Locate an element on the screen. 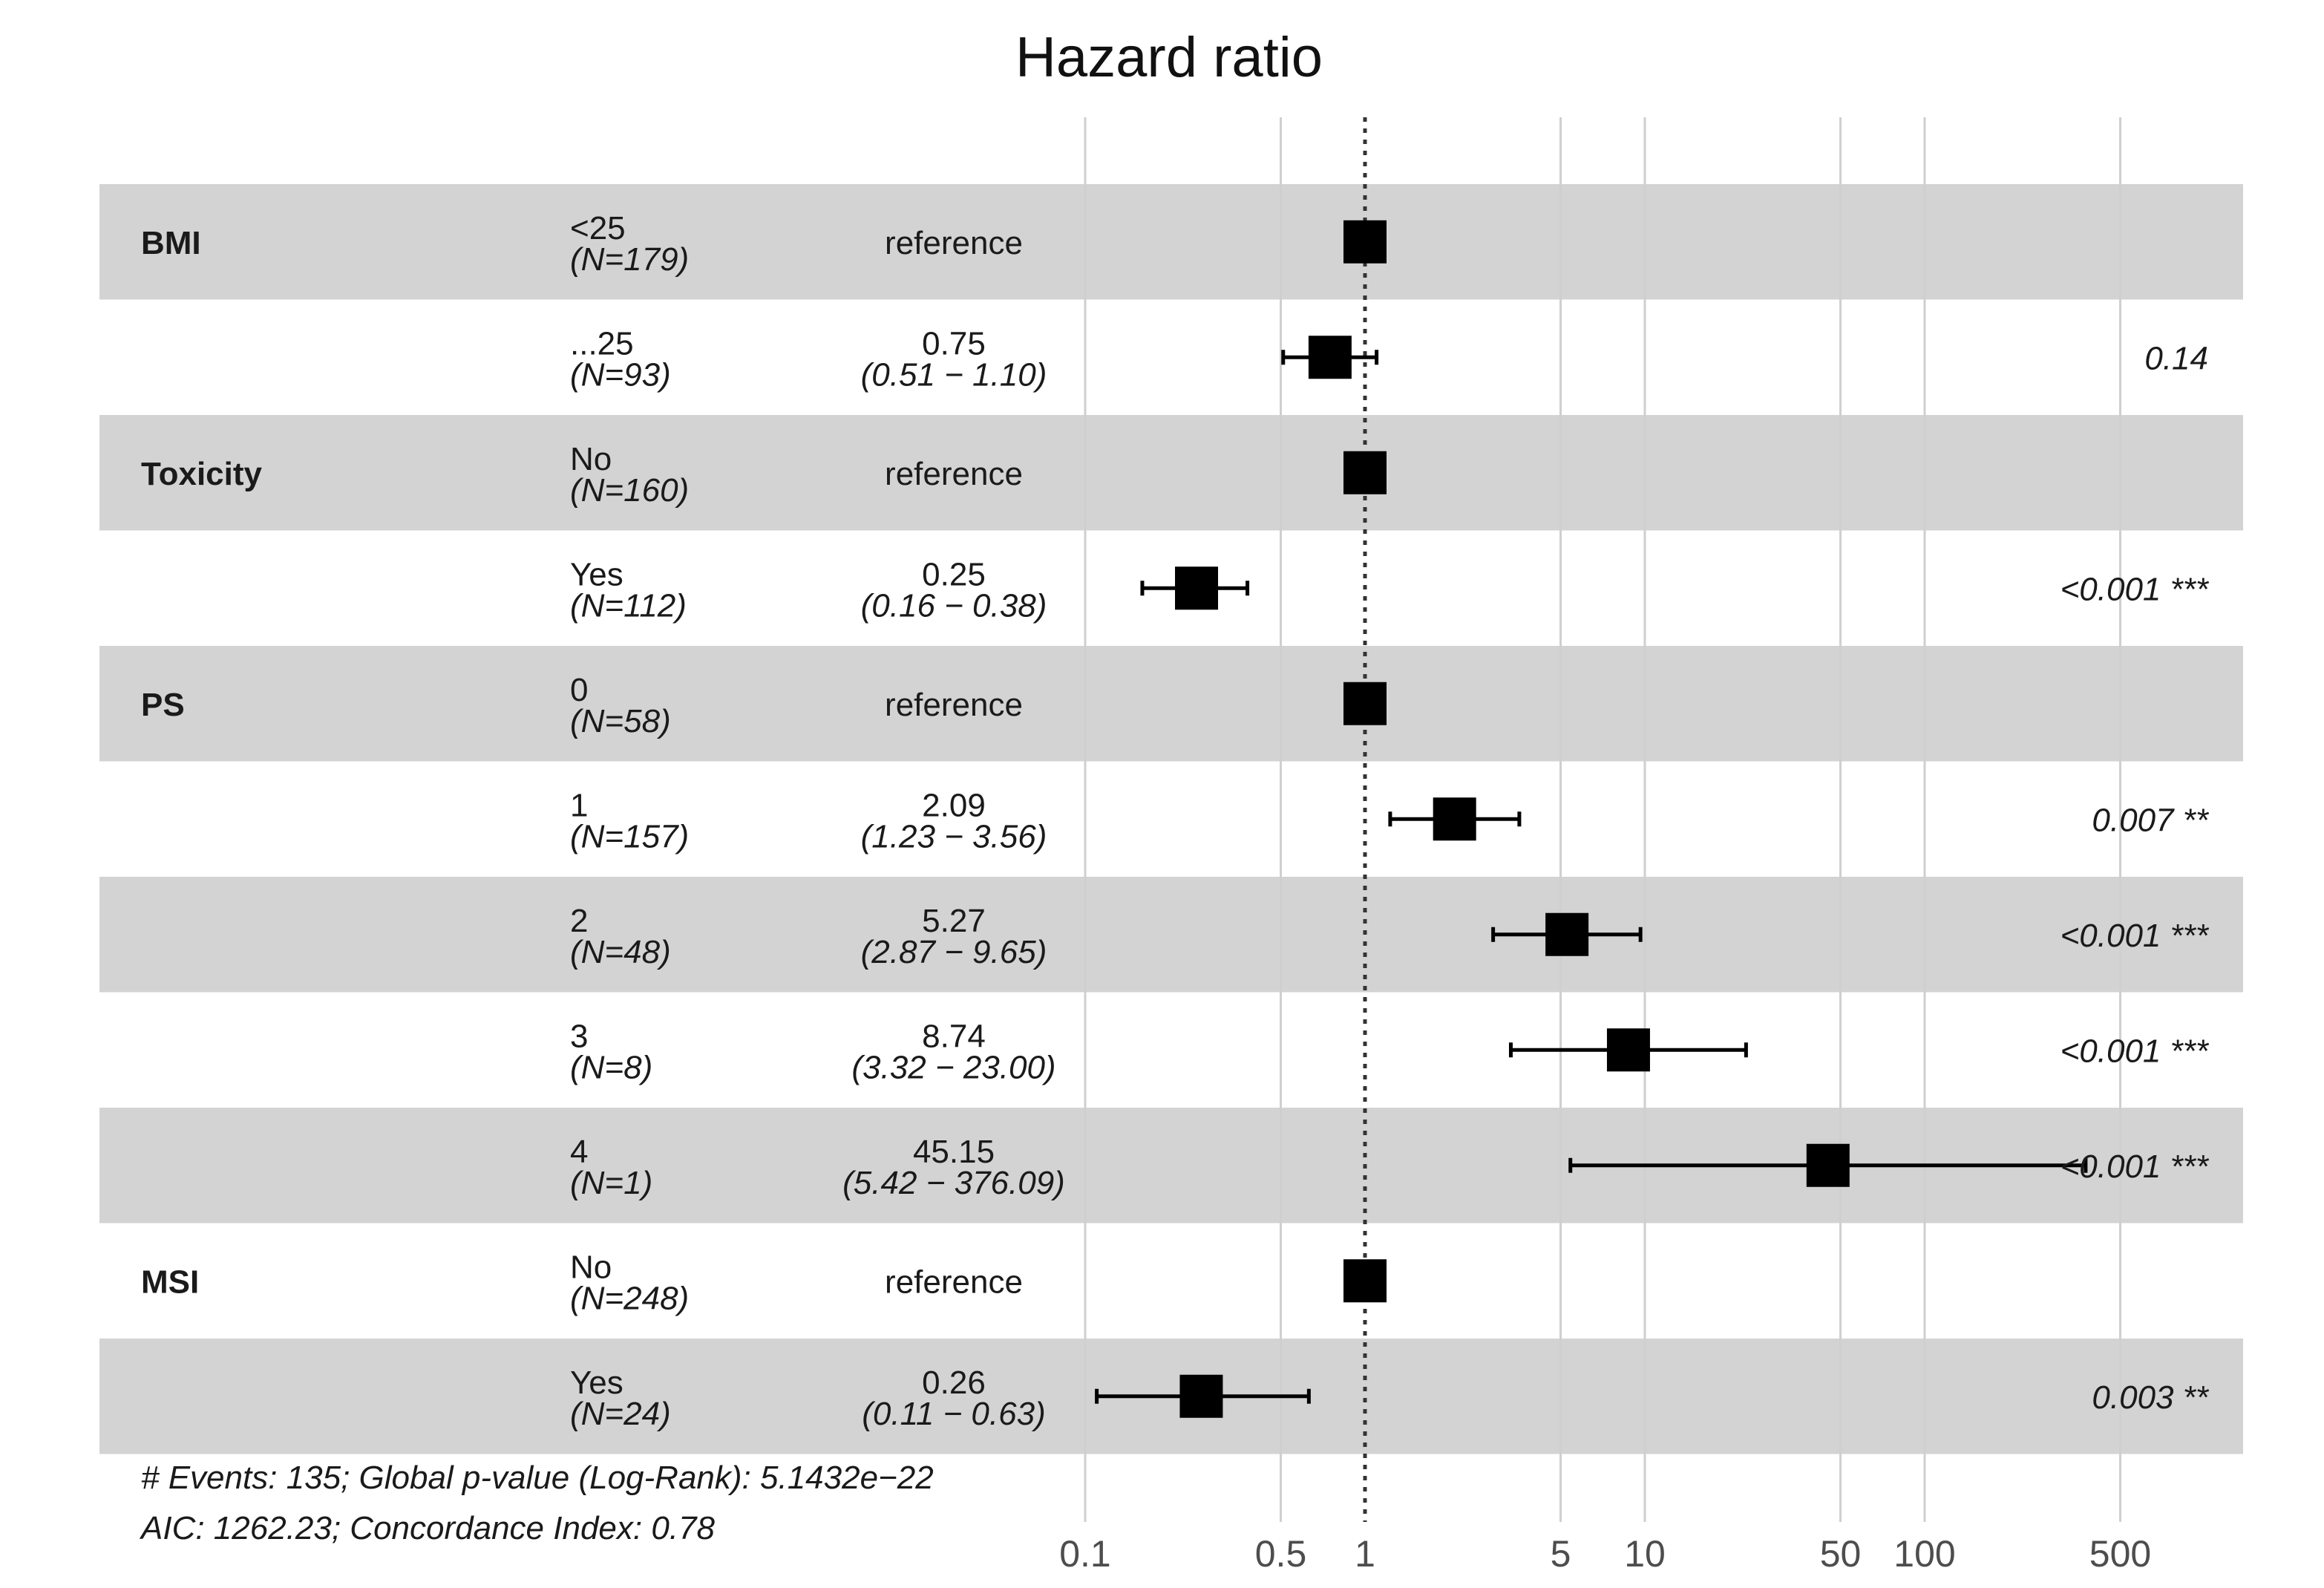  n-label: (N=48) is located at coordinates (620, 952).